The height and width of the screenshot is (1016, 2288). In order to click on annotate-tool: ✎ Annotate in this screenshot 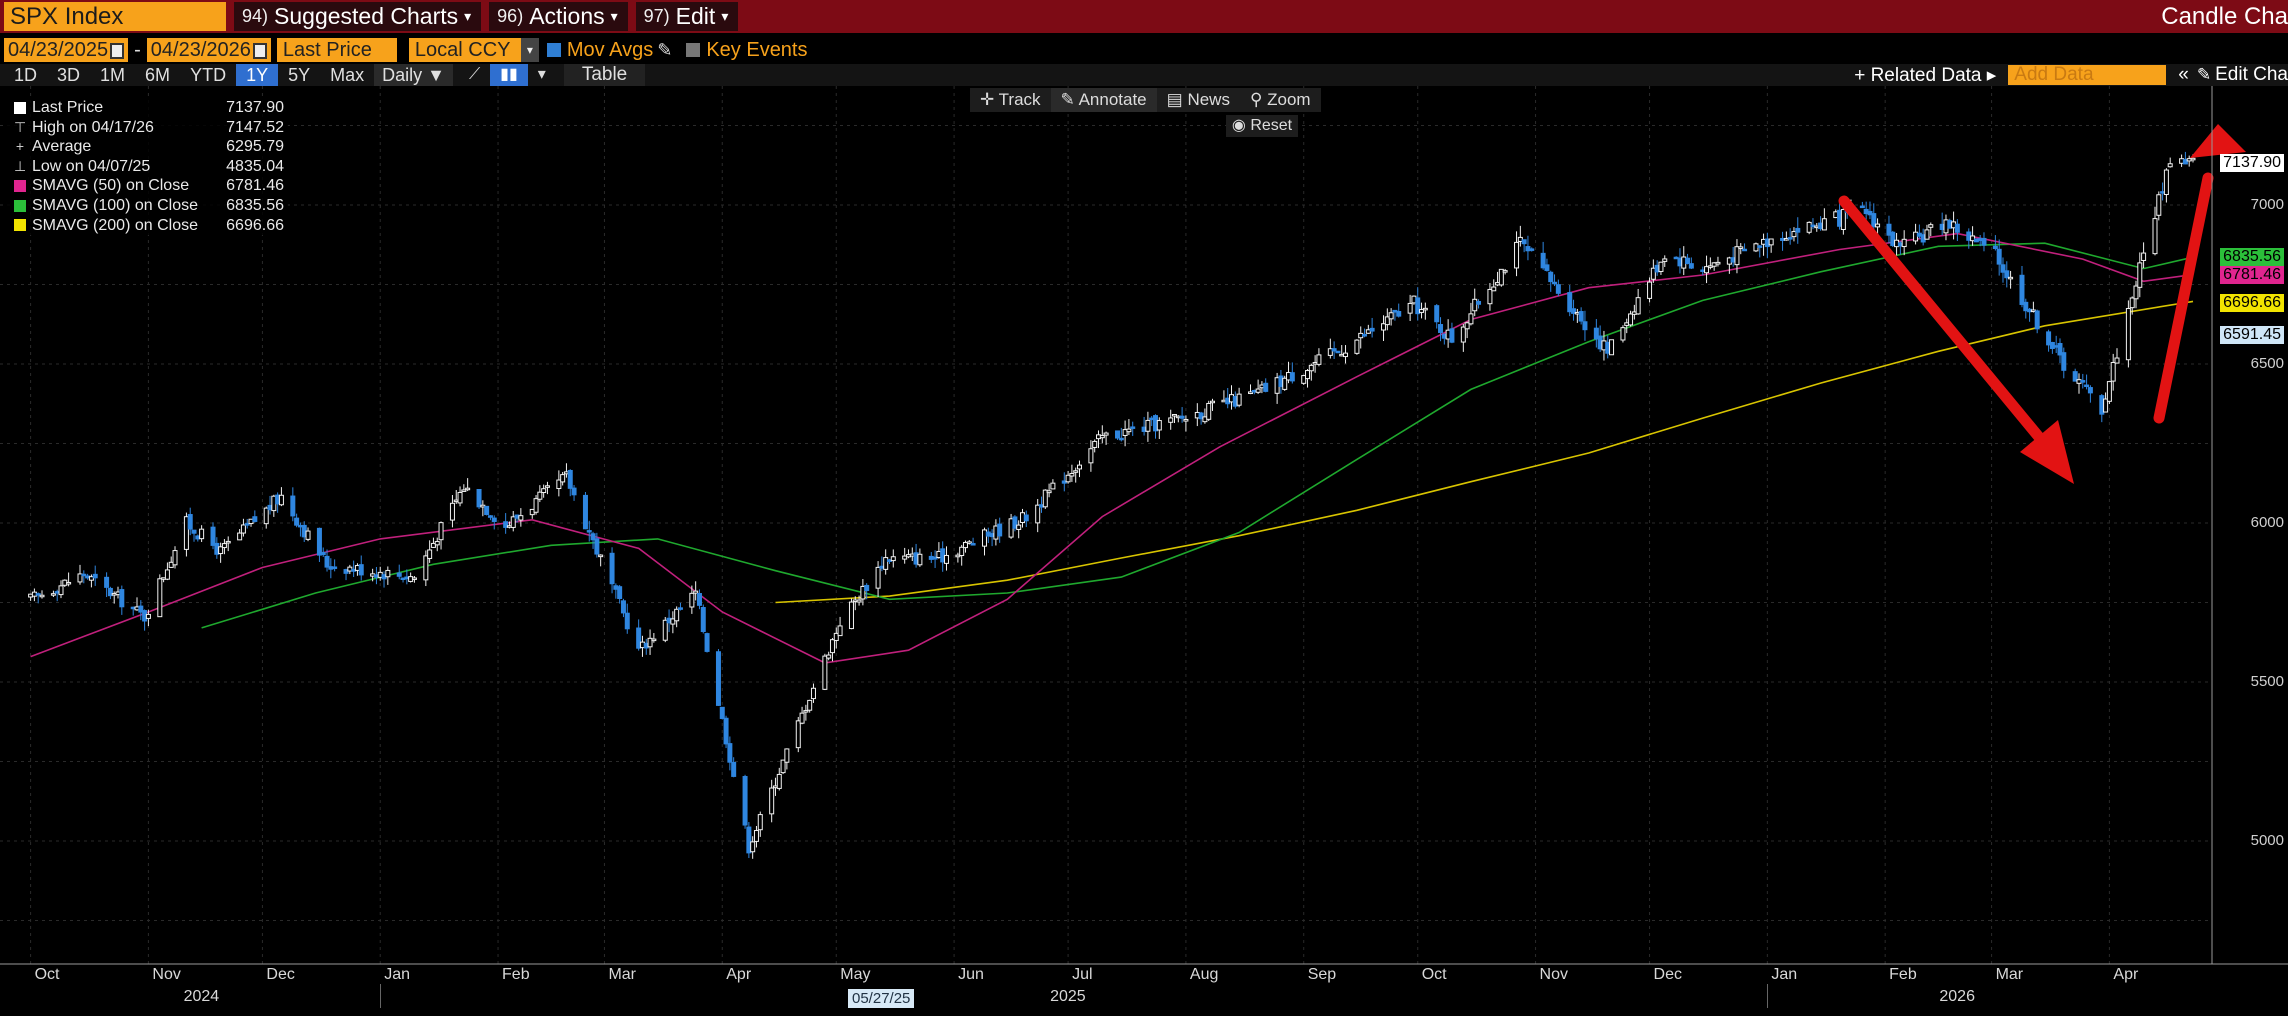, I will do `click(1103, 100)`.